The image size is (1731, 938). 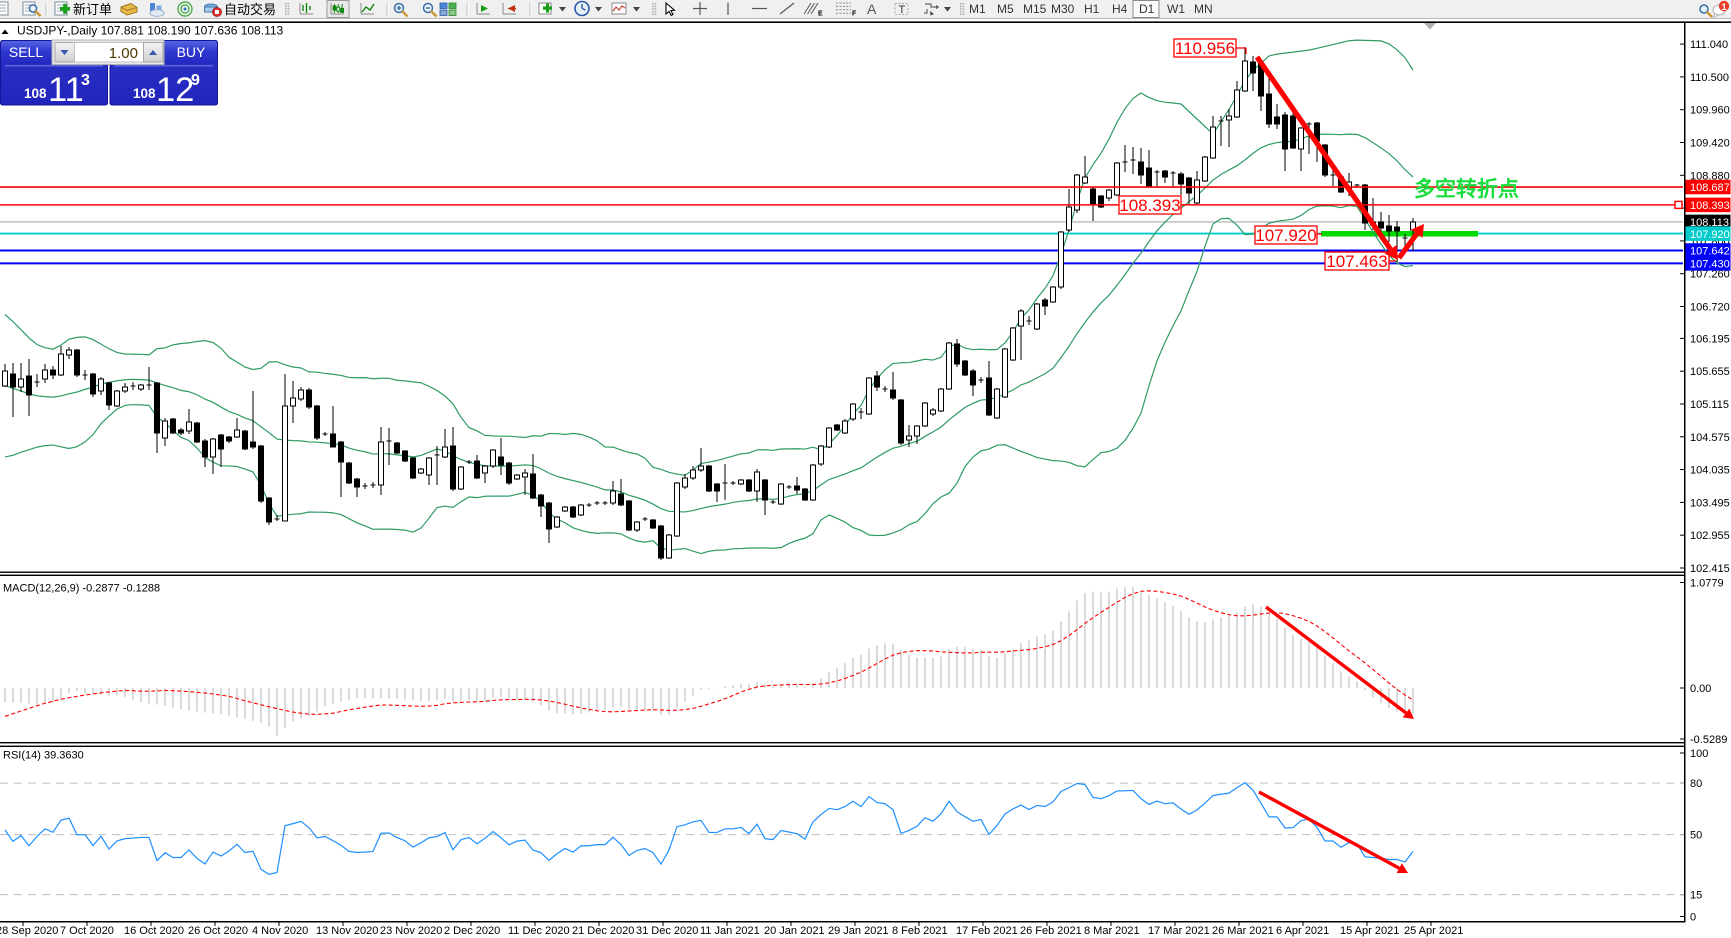 I want to click on svg-text: 23 Nov 2020, so click(x=411, y=931).